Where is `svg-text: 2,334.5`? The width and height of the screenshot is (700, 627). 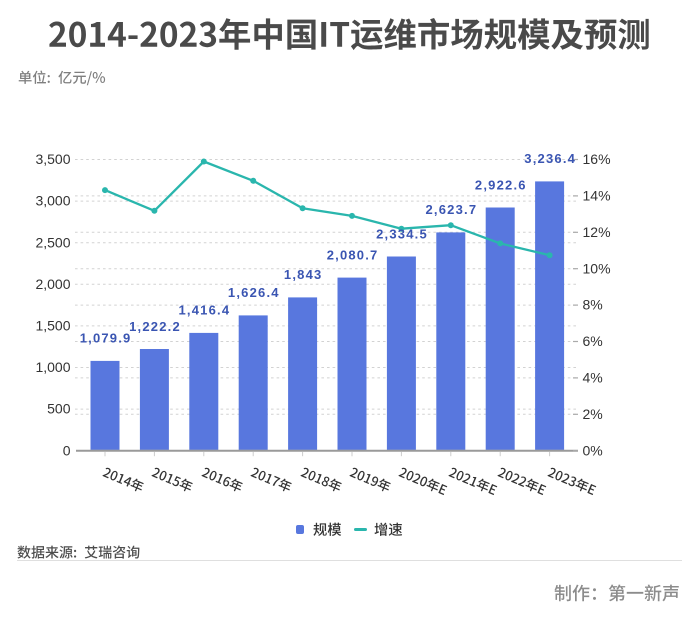 svg-text: 2,334.5 is located at coordinates (402, 233).